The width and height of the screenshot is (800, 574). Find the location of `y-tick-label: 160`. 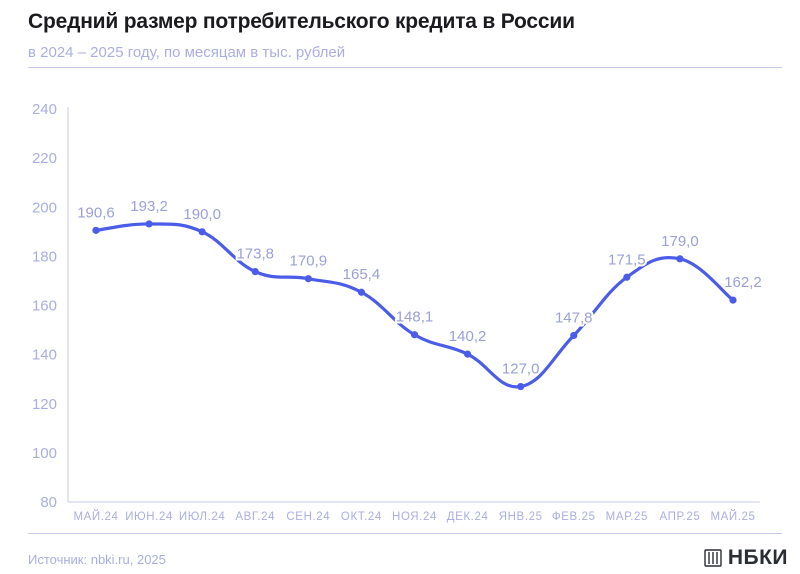

y-tick-label: 160 is located at coordinates (44, 306).